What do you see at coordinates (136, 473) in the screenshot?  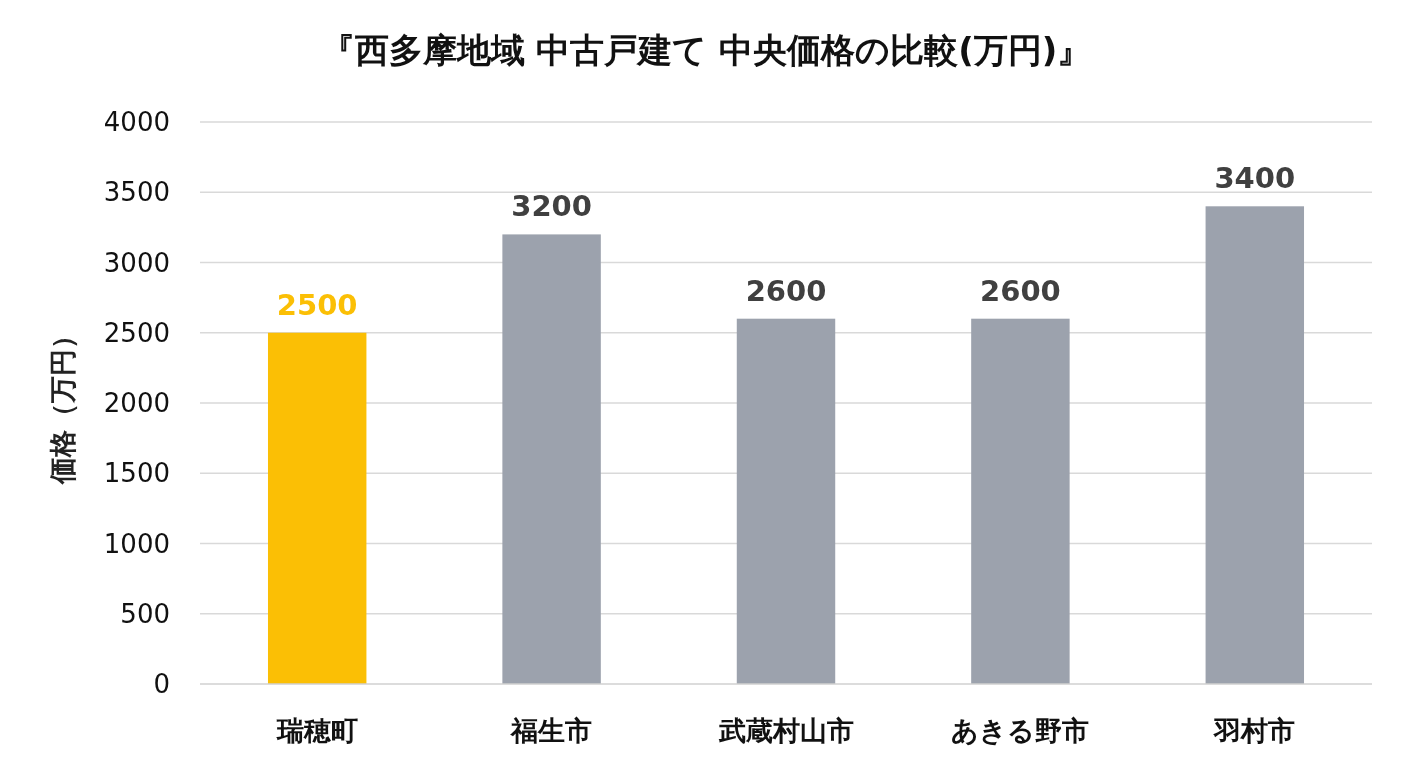 I see `y-tick-label: 1500` at bounding box center [136, 473].